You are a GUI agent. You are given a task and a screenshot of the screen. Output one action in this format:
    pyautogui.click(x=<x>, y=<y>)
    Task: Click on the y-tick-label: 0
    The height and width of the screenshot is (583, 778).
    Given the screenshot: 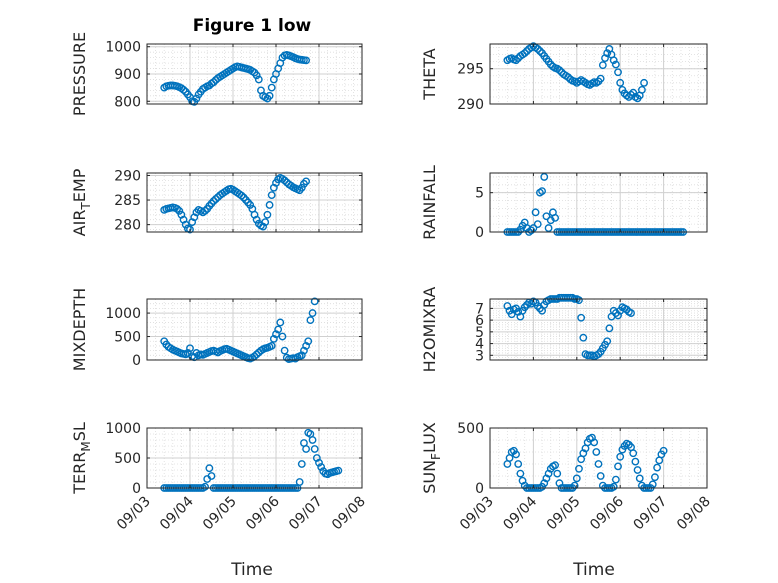 What is the action you would take?
    pyautogui.click(x=479, y=233)
    